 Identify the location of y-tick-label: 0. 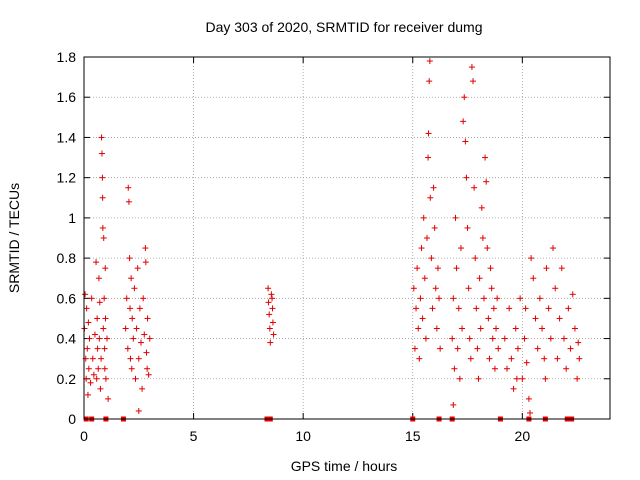
(72, 419).